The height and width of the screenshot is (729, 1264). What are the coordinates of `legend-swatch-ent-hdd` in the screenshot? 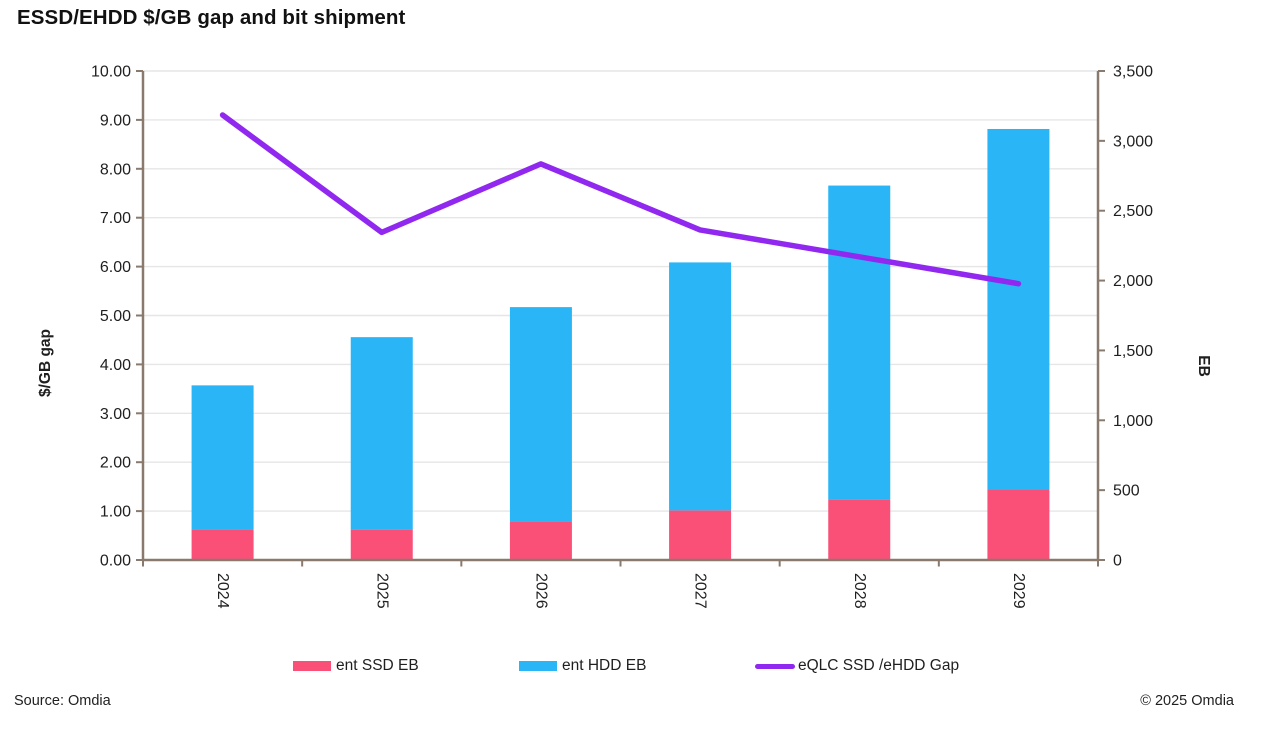 It's located at (538, 666).